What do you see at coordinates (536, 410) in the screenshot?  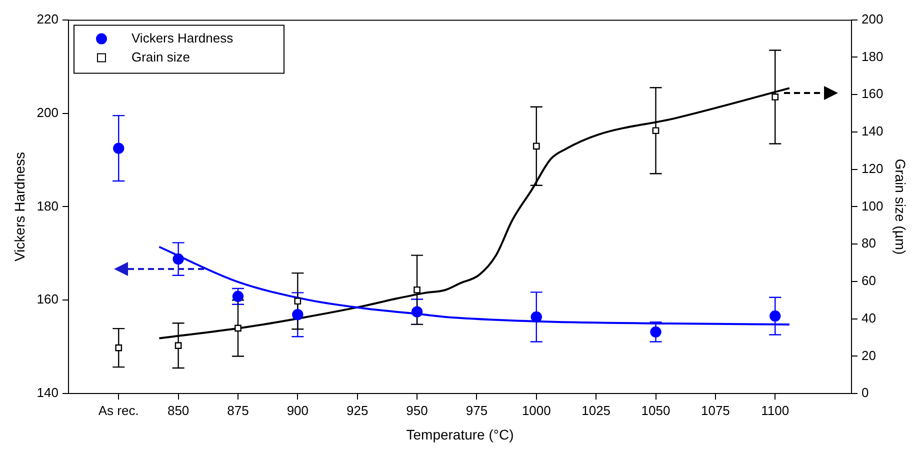 I see `x-tick-label: 1000` at bounding box center [536, 410].